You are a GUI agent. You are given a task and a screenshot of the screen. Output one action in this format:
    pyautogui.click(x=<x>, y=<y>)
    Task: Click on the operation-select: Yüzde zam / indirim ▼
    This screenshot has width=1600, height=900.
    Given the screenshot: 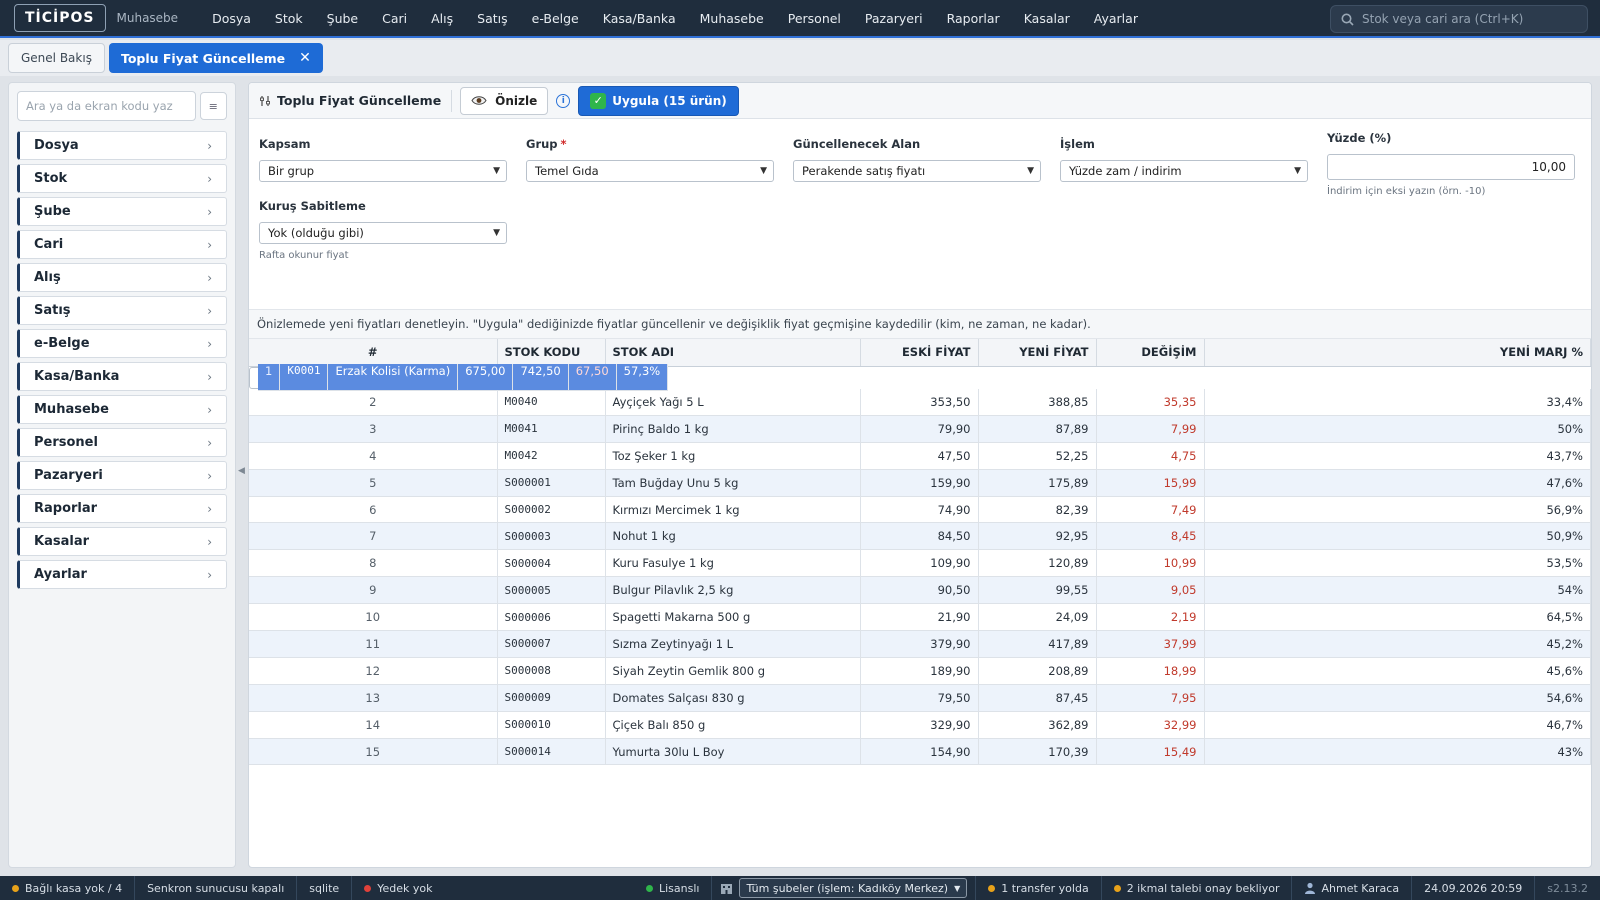 What is the action you would take?
    pyautogui.click(x=1184, y=171)
    